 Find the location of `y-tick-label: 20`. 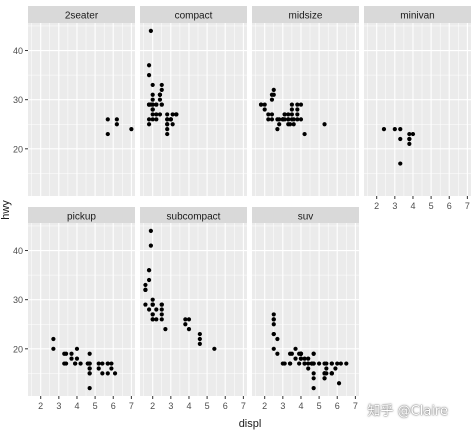

y-tick-label: 20 is located at coordinates (18, 349).